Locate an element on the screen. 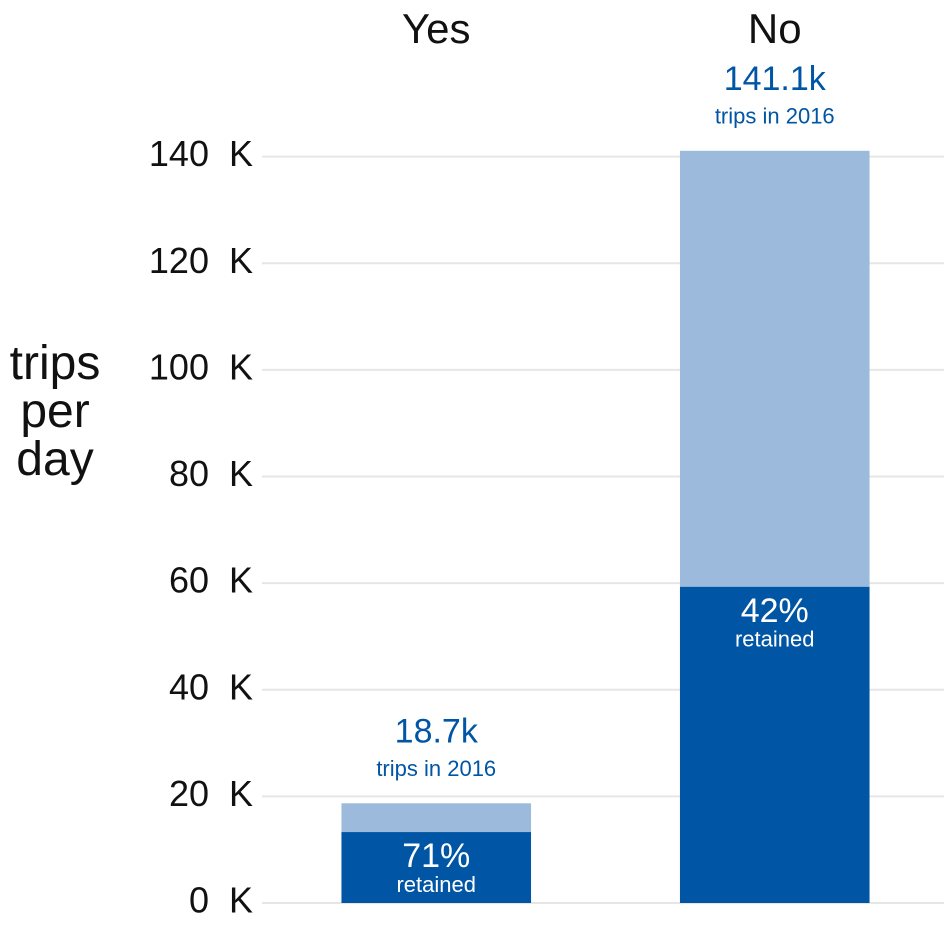 The image size is (944, 929). share-label: 42% is located at coordinates (775, 611).